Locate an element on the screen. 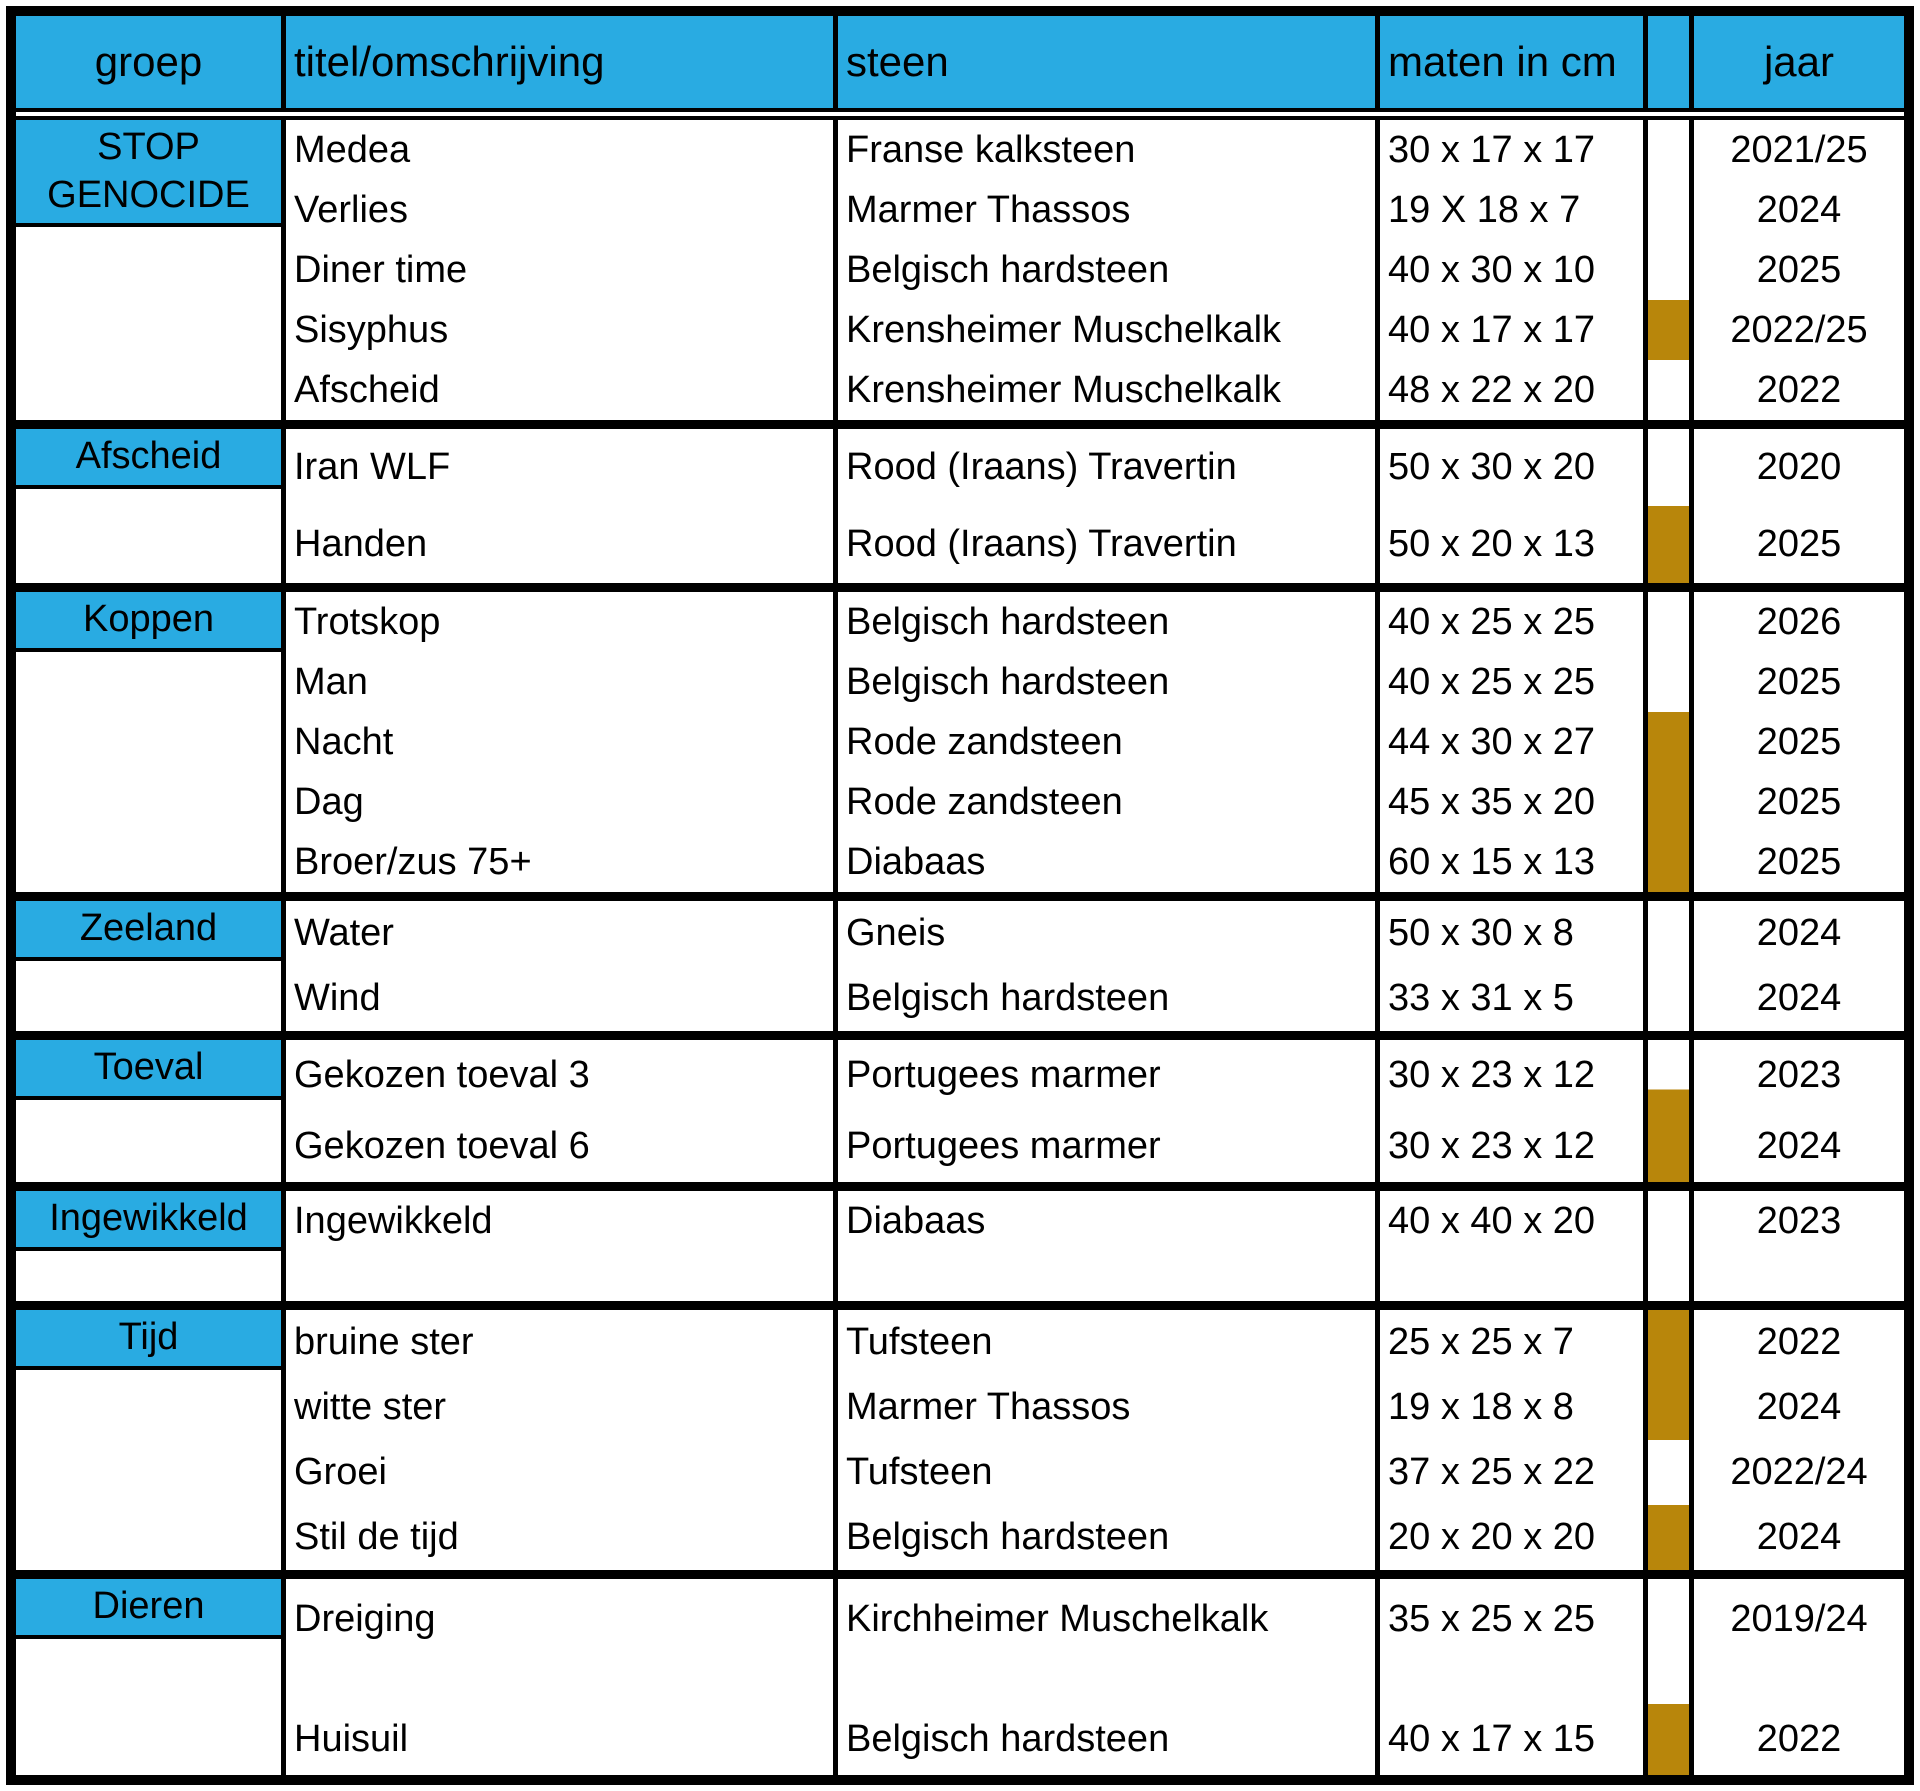 This screenshot has height=1791, width=1920. cell-maten: 50 x 20 x 13 is located at coordinates (1514, 544).